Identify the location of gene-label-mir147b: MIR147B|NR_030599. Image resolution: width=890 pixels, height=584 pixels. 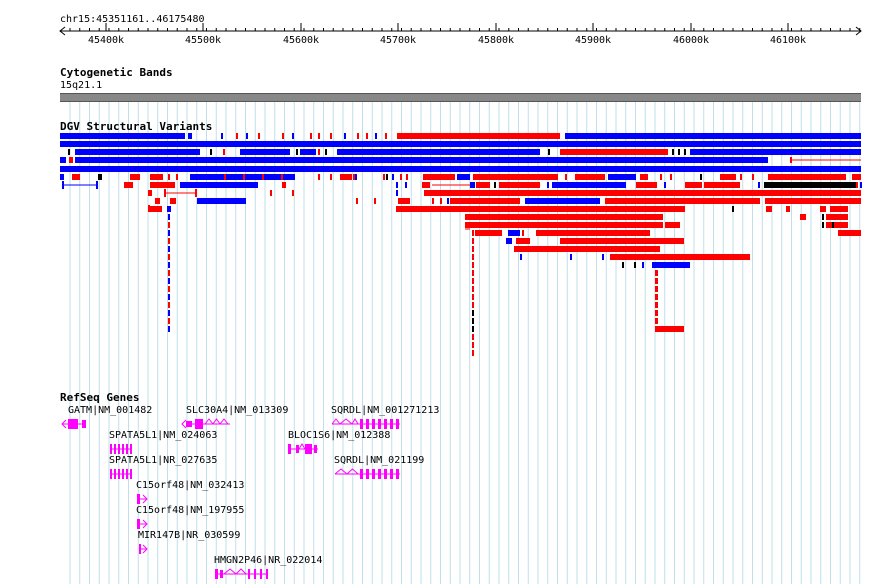
(189, 535).